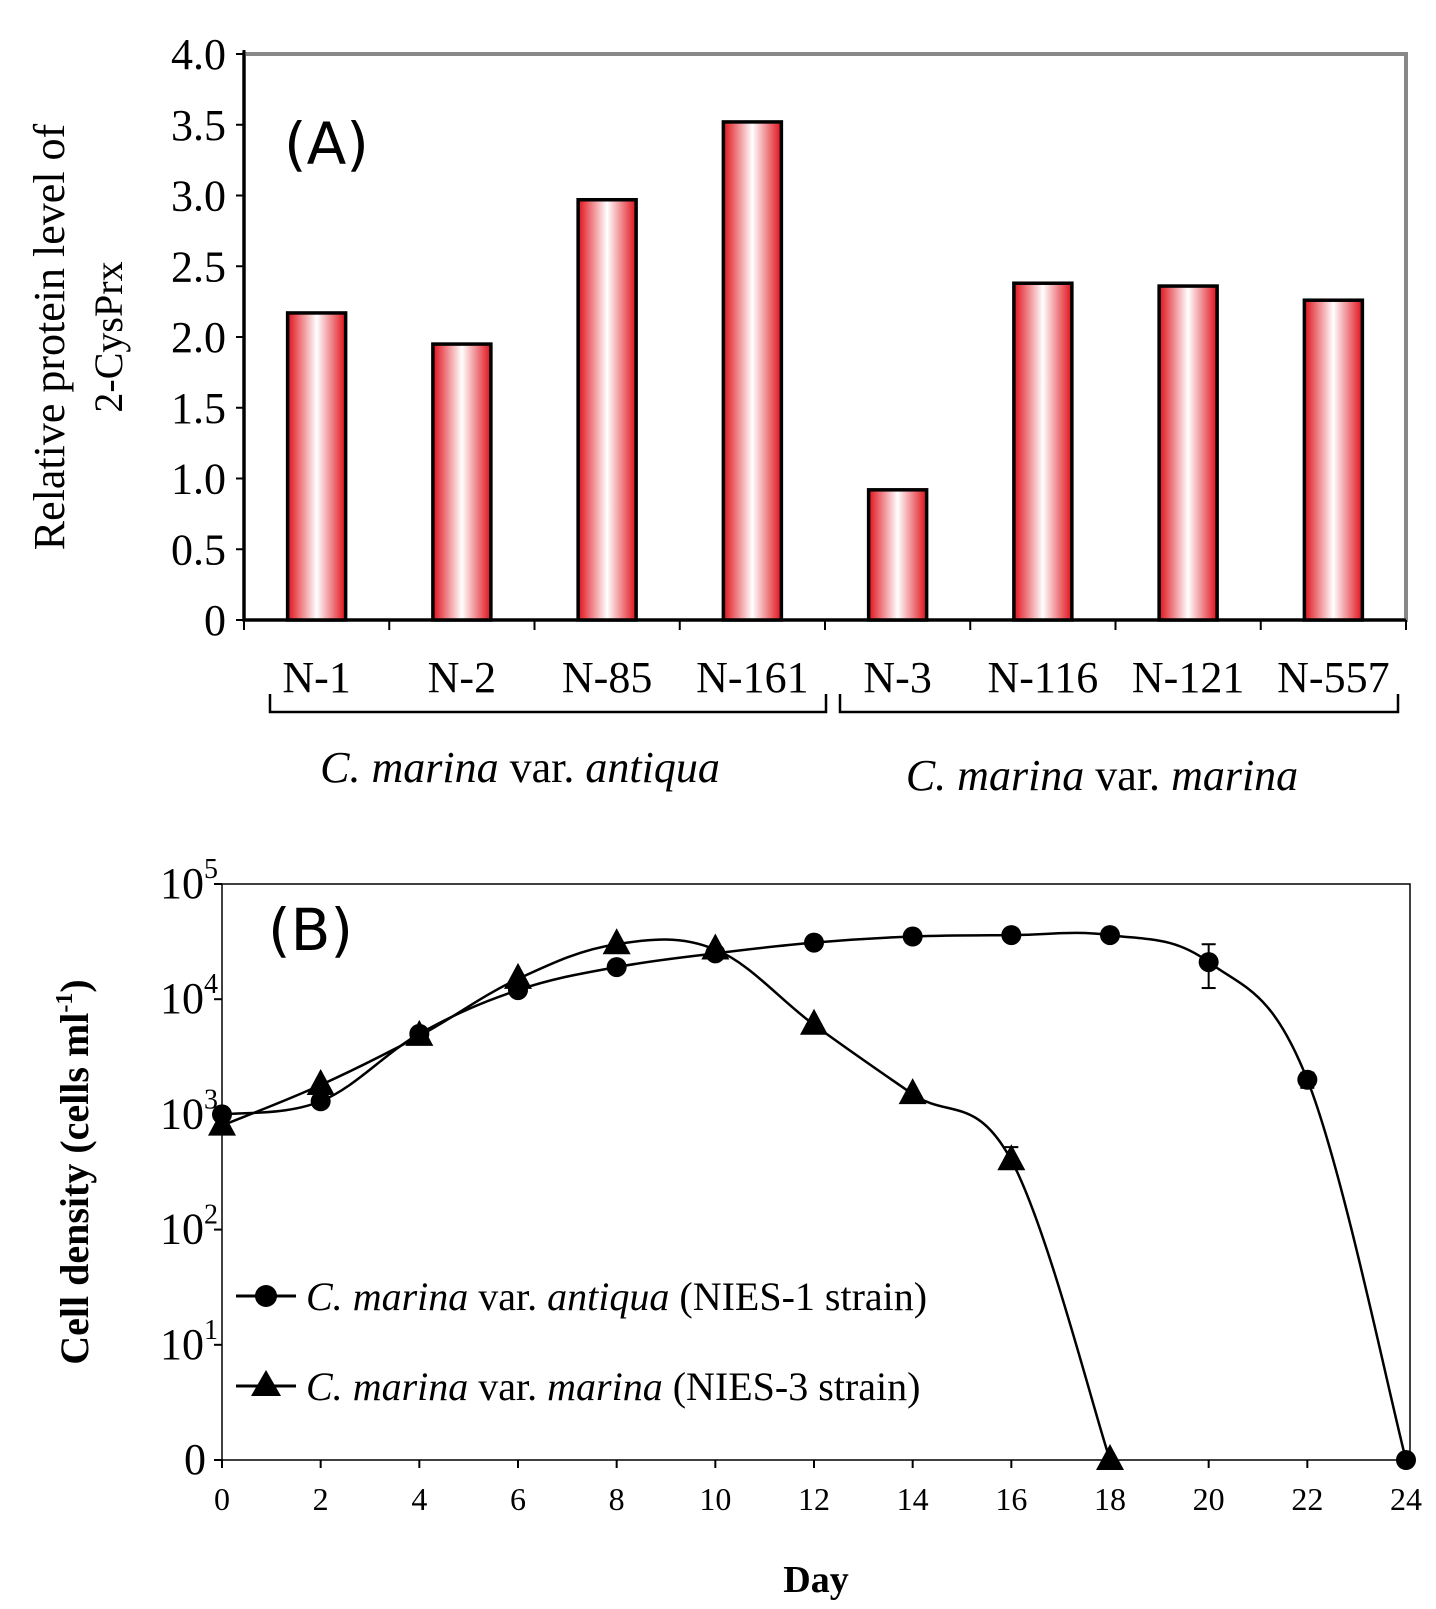 The height and width of the screenshot is (1609, 1436). I want to click on panel-b-x-ticks: 0 2 4 6 8 10 12 14 16 18 20 22 24, so click(818, 1488).